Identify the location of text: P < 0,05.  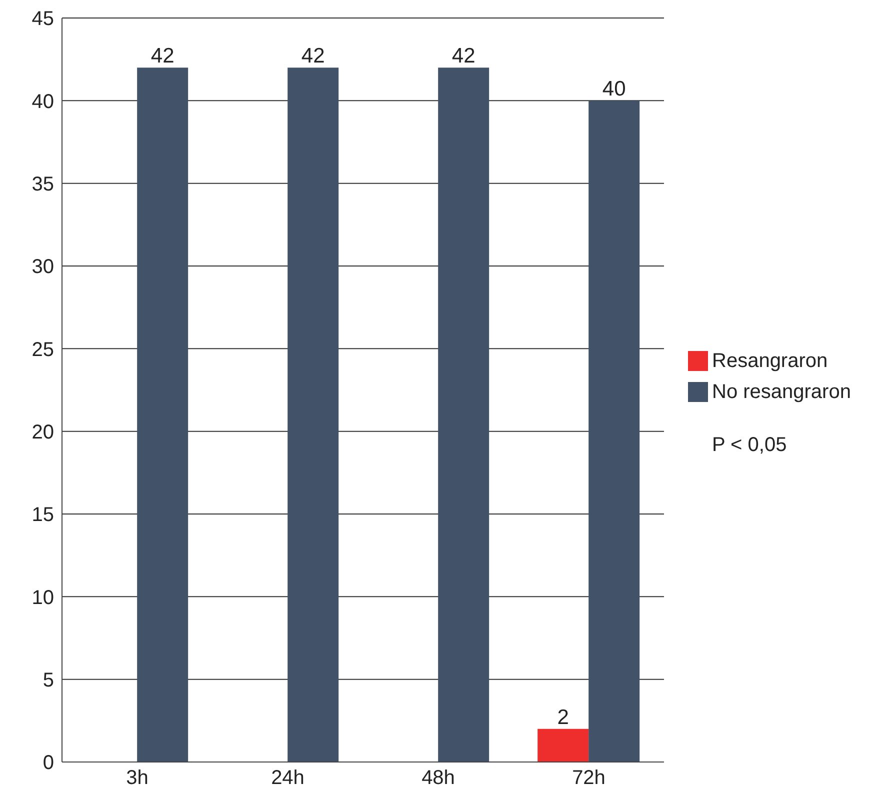
(750, 445).